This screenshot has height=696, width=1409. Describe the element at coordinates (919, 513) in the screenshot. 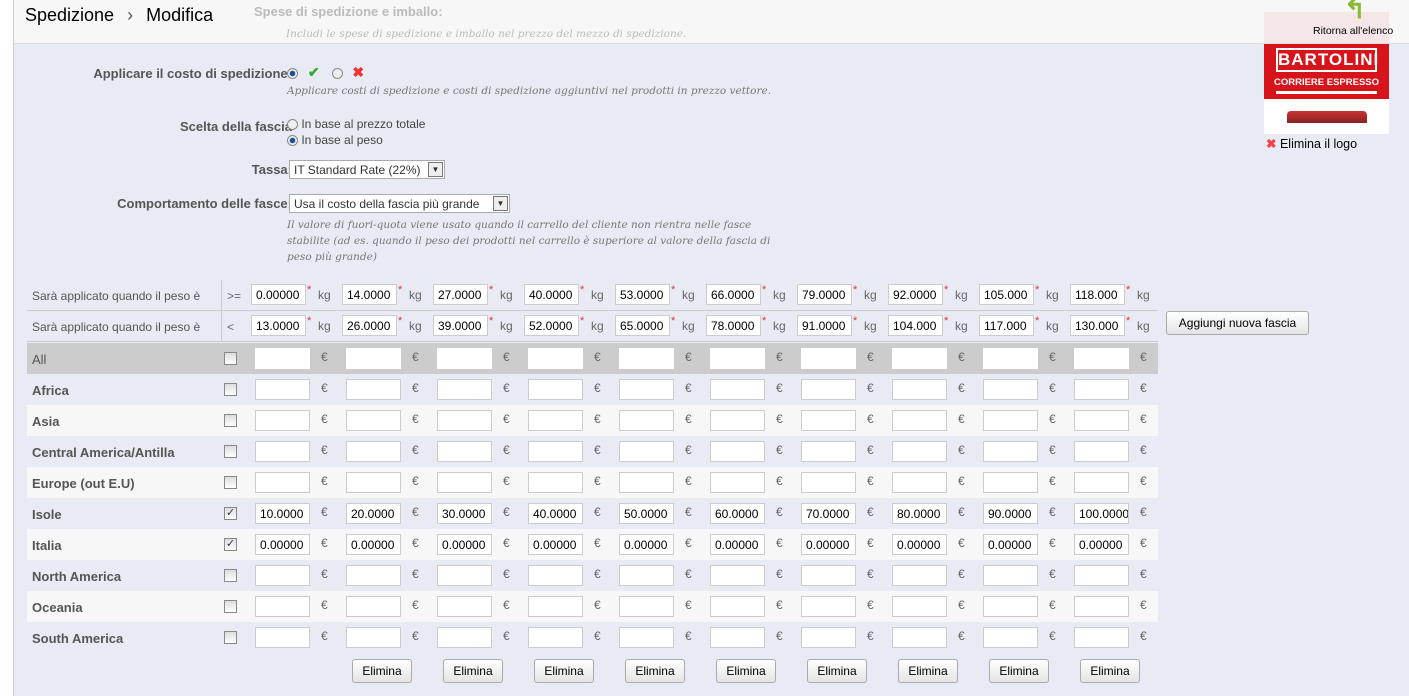

I see `price-input: 80.0000` at that location.